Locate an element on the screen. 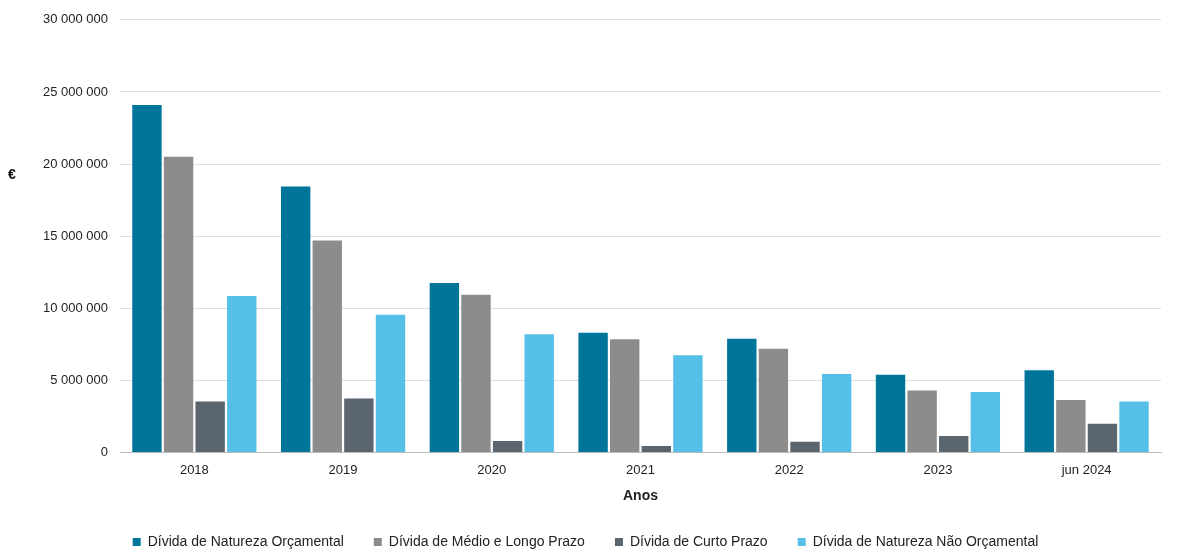 This screenshot has height=559, width=1181. x-tick-label: 2018 is located at coordinates (194, 469).